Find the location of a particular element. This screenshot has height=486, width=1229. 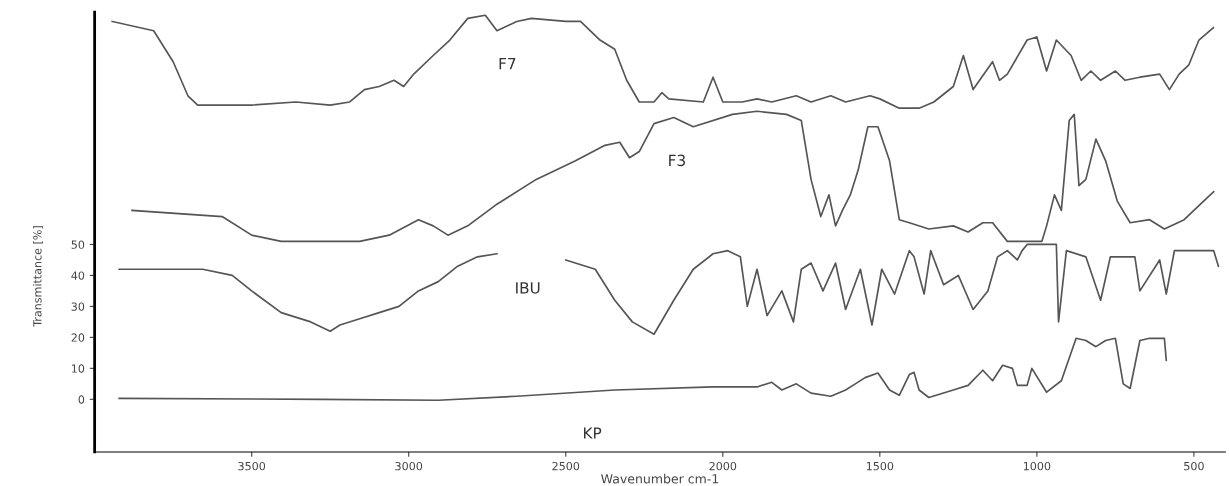

y-tick-label: 10 is located at coordinates (78, 368).